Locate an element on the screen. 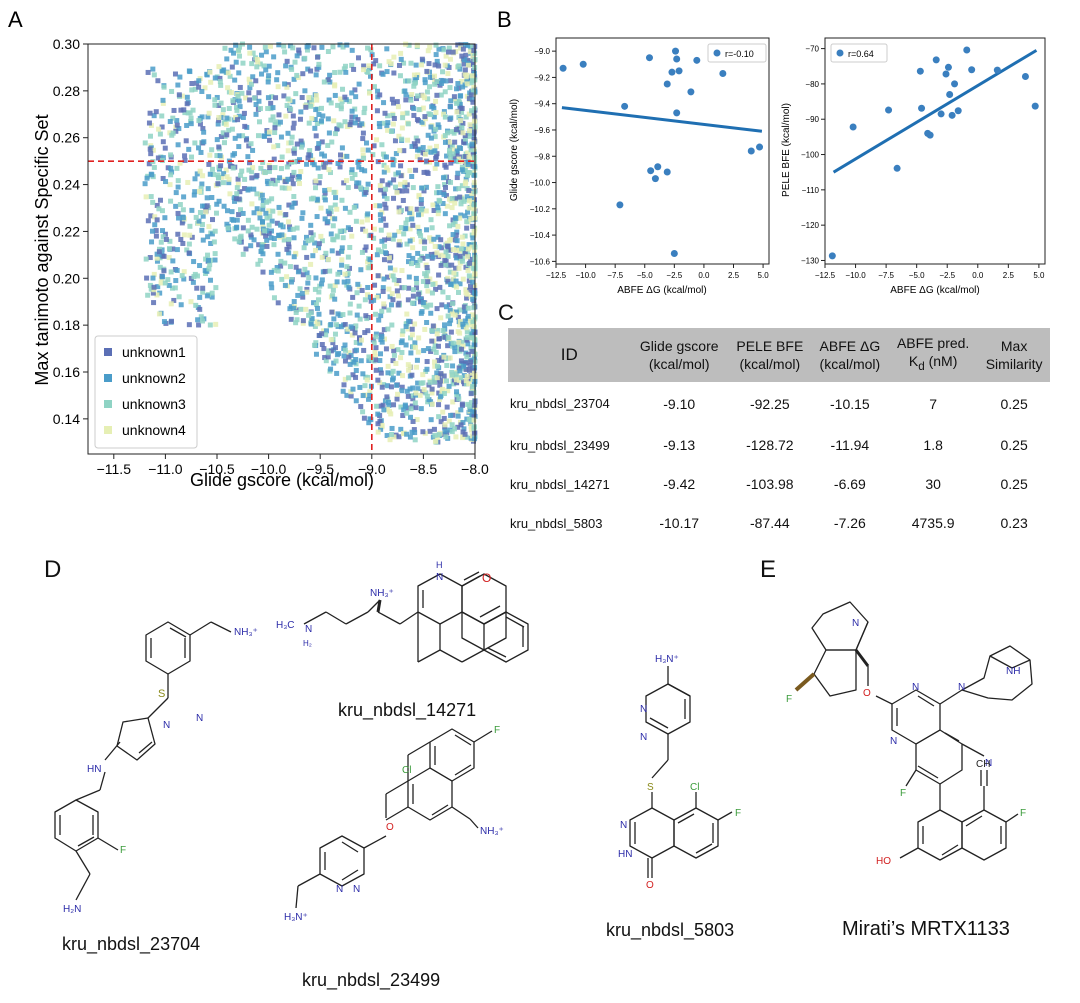 The width and height of the screenshot is (1080, 1003). panel-b-right-x-label: ABFE ΔG (kcal/mol) is located at coordinates (934, 290).